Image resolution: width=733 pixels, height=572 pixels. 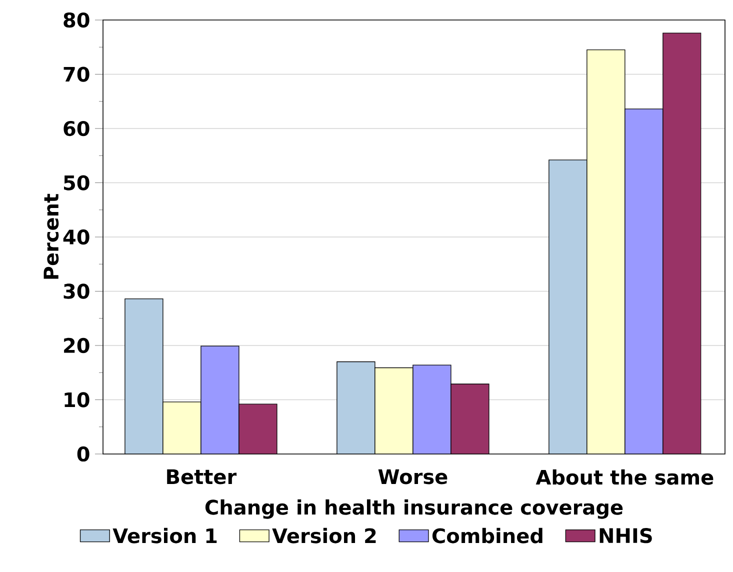 What do you see at coordinates (202, 476) in the screenshot?
I see `x-tick-label: Better` at bounding box center [202, 476].